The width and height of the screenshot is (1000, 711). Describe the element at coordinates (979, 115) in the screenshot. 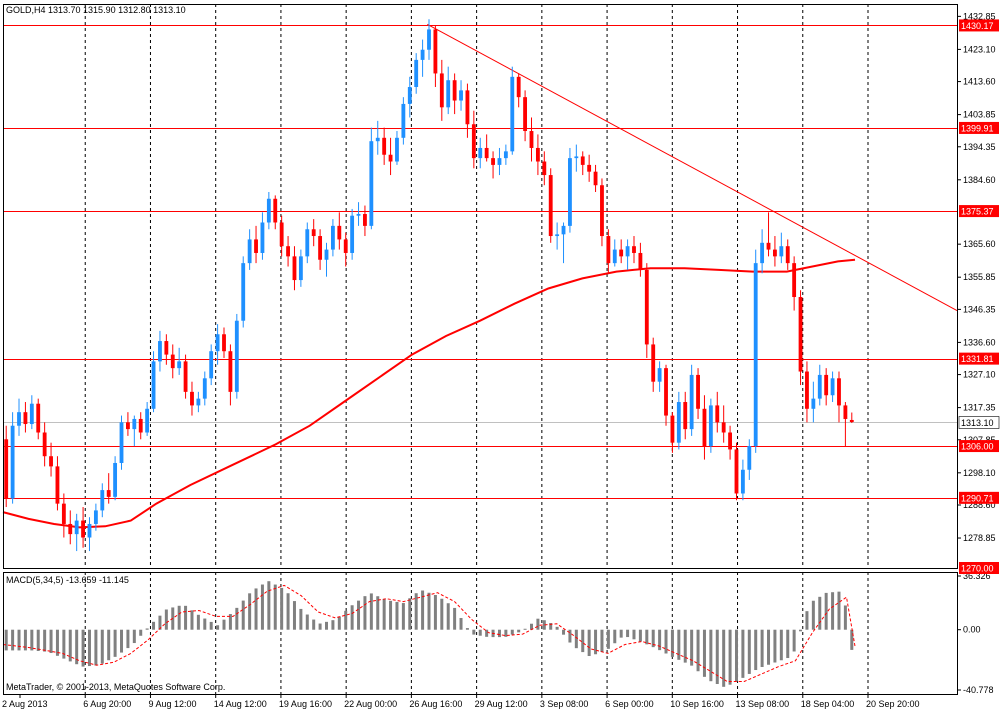

I see `y-tick-label: 1403.85` at that location.